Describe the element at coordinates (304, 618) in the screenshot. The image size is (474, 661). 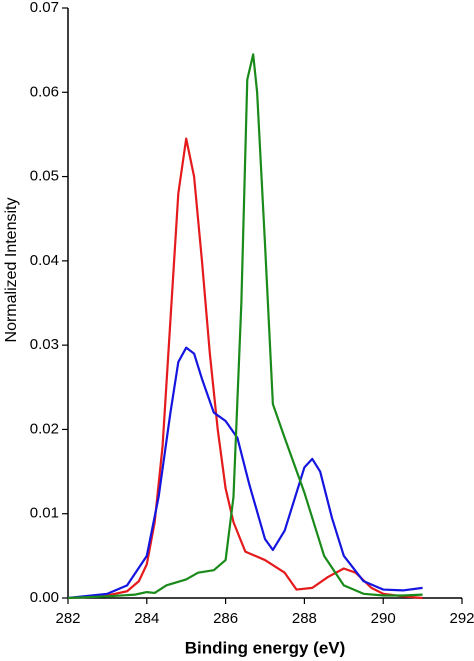
I see `x-tick-label: 288` at that location.